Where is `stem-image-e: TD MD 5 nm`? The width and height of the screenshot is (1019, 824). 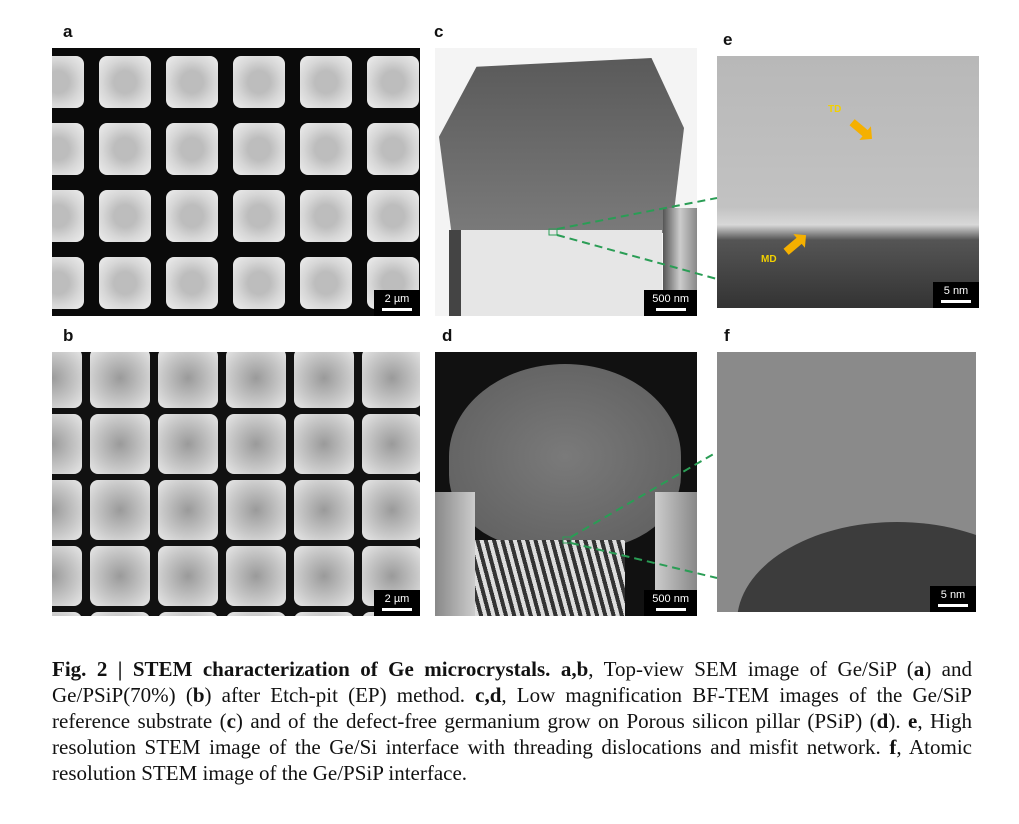
stem-image-e: TD MD 5 nm is located at coordinates (848, 182).